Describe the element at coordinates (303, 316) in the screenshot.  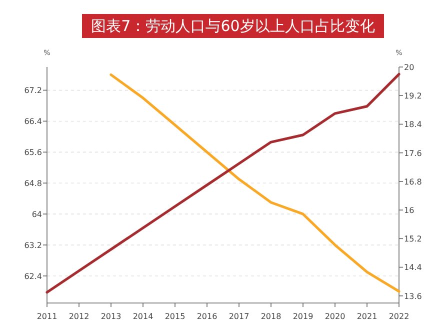
I see `x-tick-label: 2019` at that location.